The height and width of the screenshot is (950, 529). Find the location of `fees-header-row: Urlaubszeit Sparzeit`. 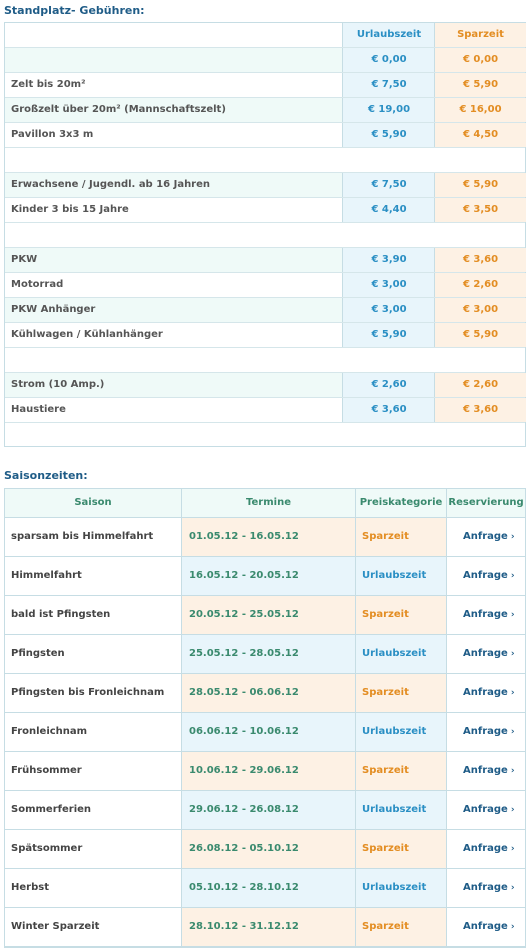

fees-header-row: Urlaubszeit Sparzeit is located at coordinates (265, 35).